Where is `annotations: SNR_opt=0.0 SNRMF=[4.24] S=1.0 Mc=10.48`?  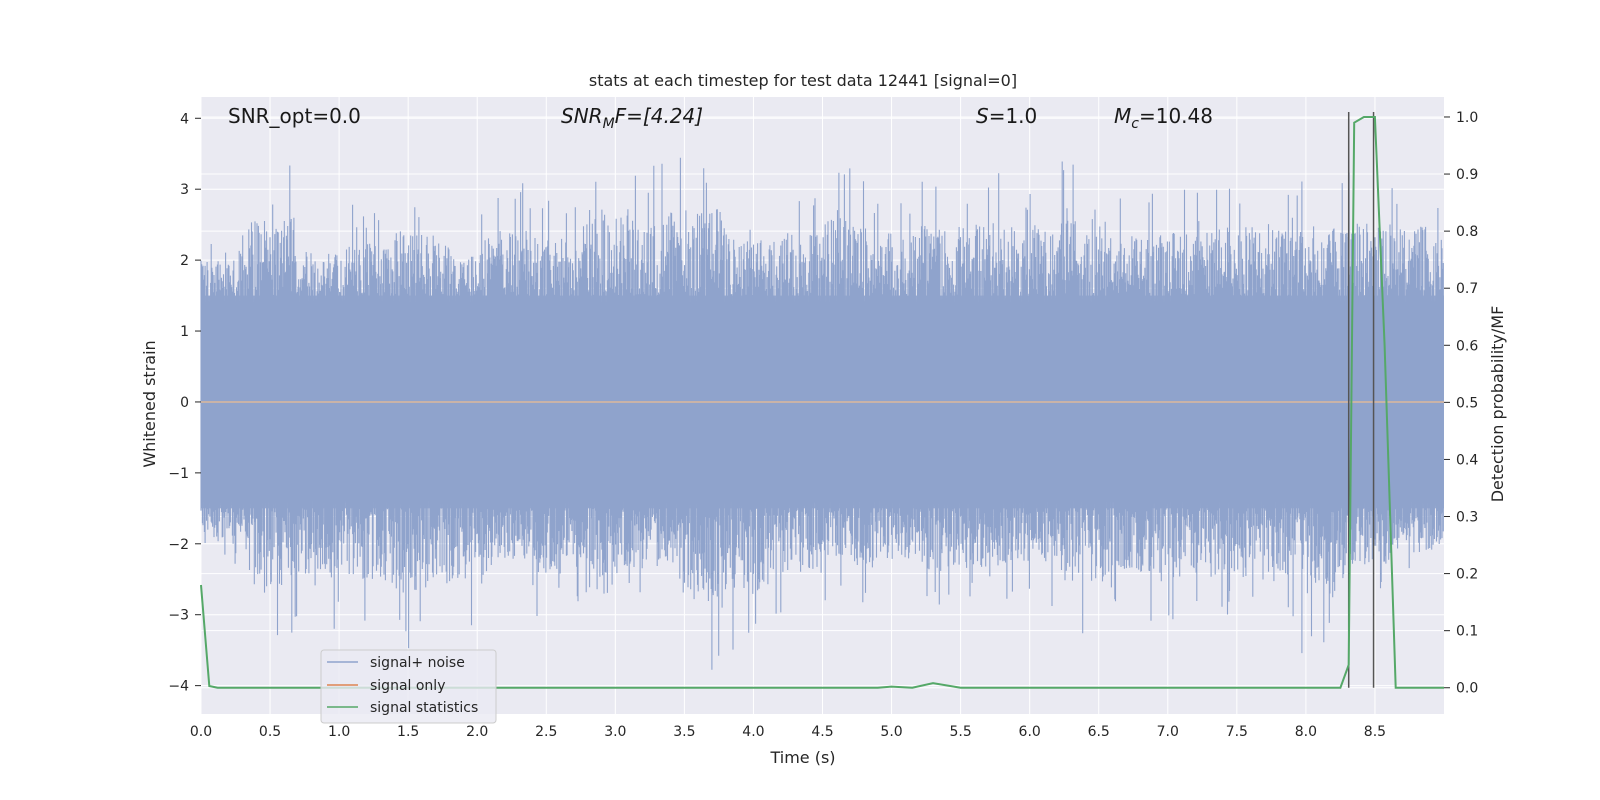
annotations: SNR_opt=0.0 SNRMF=[4.24] S=1.0 Mc=10.48 is located at coordinates (720, 118).